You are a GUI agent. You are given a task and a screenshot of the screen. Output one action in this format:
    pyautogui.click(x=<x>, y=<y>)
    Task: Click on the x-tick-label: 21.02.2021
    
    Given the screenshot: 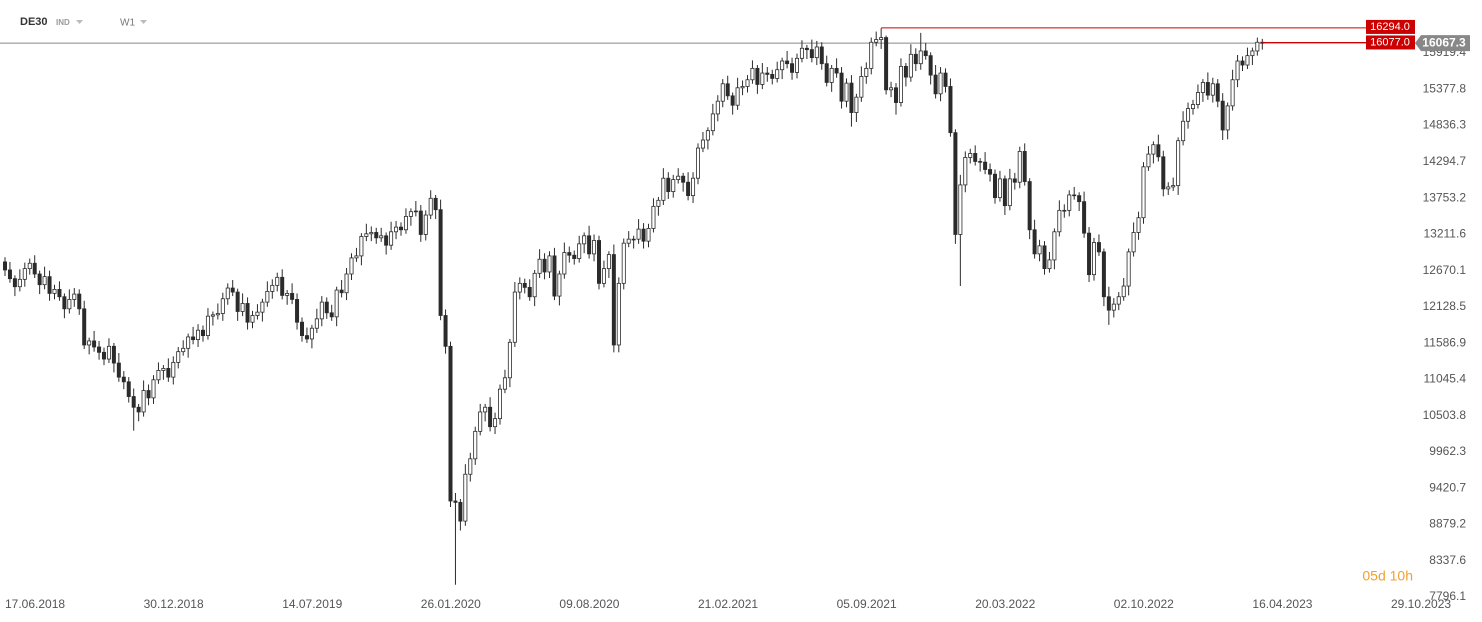 What is the action you would take?
    pyautogui.click(x=728, y=604)
    